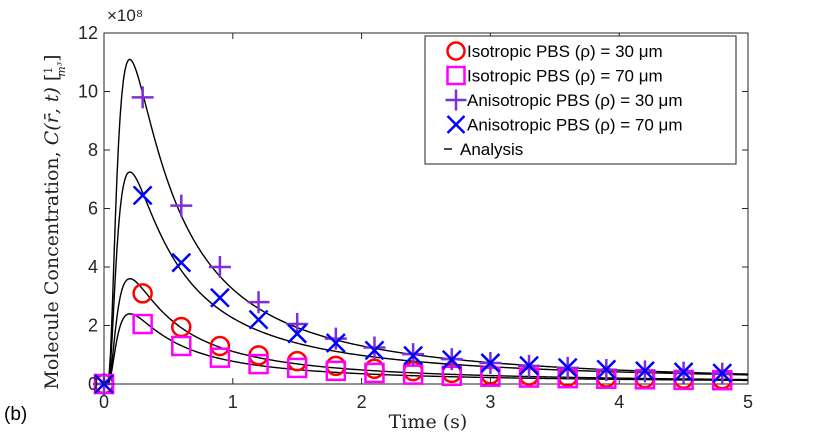 This screenshot has width=826, height=432. What do you see at coordinates (52, 116) in the screenshot?
I see `y-axis-label-math: C(r̄, t)` at bounding box center [52, 116].